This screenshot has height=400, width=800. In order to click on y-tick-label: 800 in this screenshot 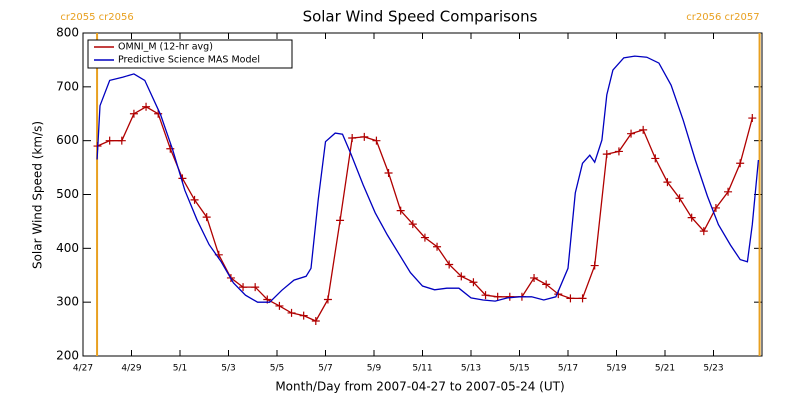, I will do `click(67, 33)`.